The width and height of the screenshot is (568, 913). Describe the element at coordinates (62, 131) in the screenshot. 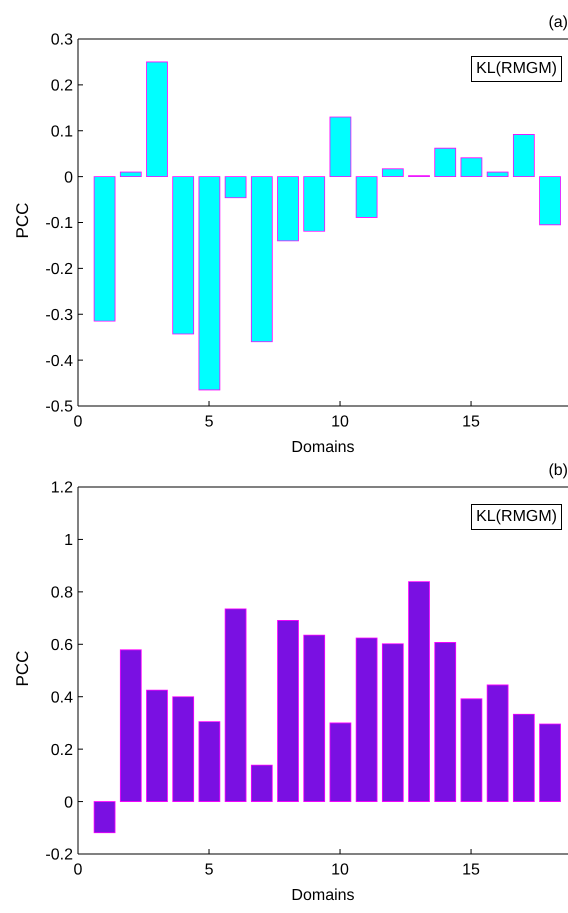

I see `y-tick-label: 0.1` at that location.